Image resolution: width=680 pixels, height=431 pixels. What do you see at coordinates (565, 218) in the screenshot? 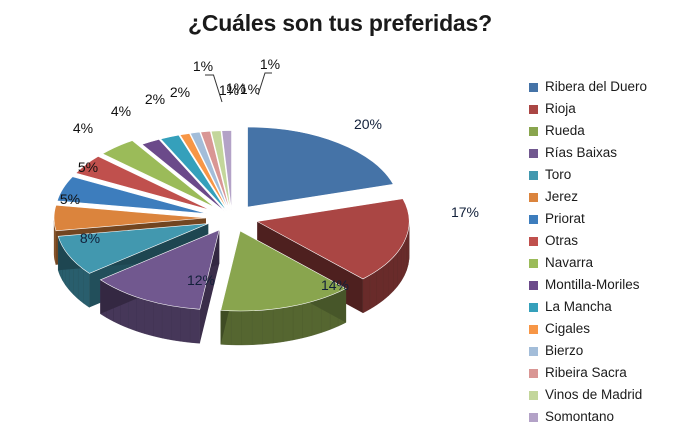
I see `legend-item-label: Priorat` at bounding box center [565, 218].